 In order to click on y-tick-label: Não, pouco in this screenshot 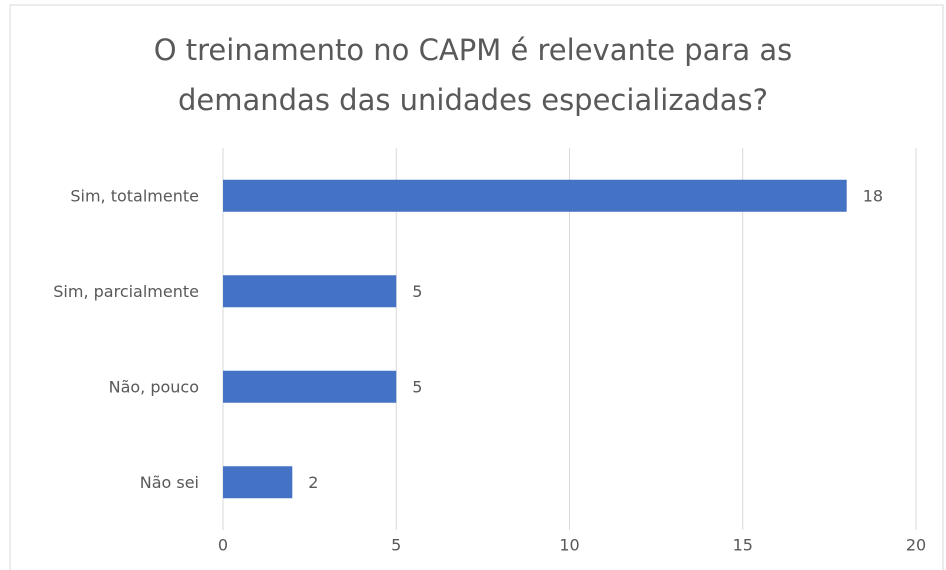, I will do `click(154, 386)`.